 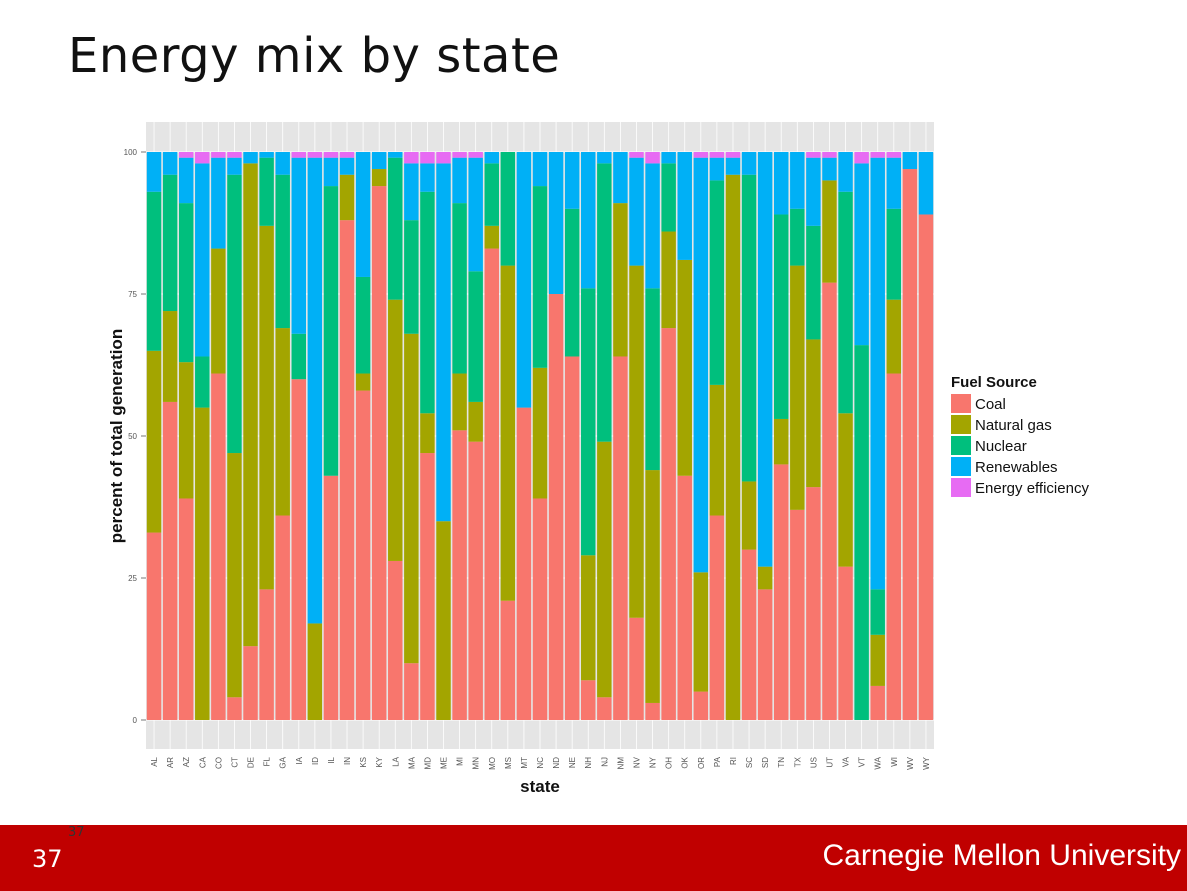 What do you see at coordinates (652, 226) in the screenshot?
I see `bar-segment-ny-renewables` at bounding box center [652, 226].